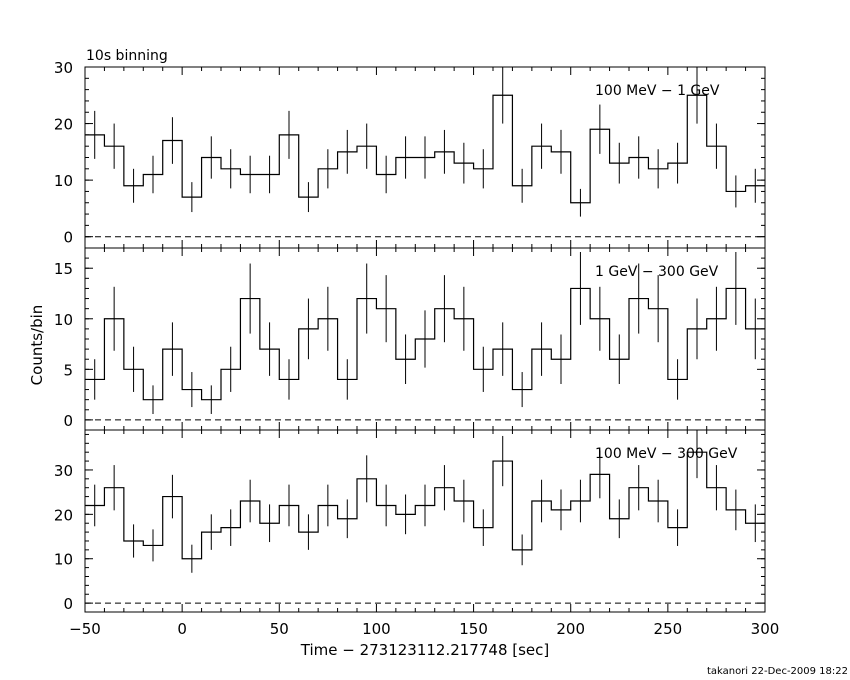  I want to click on y-axis-label: Counts/bin, so click(37, 345).